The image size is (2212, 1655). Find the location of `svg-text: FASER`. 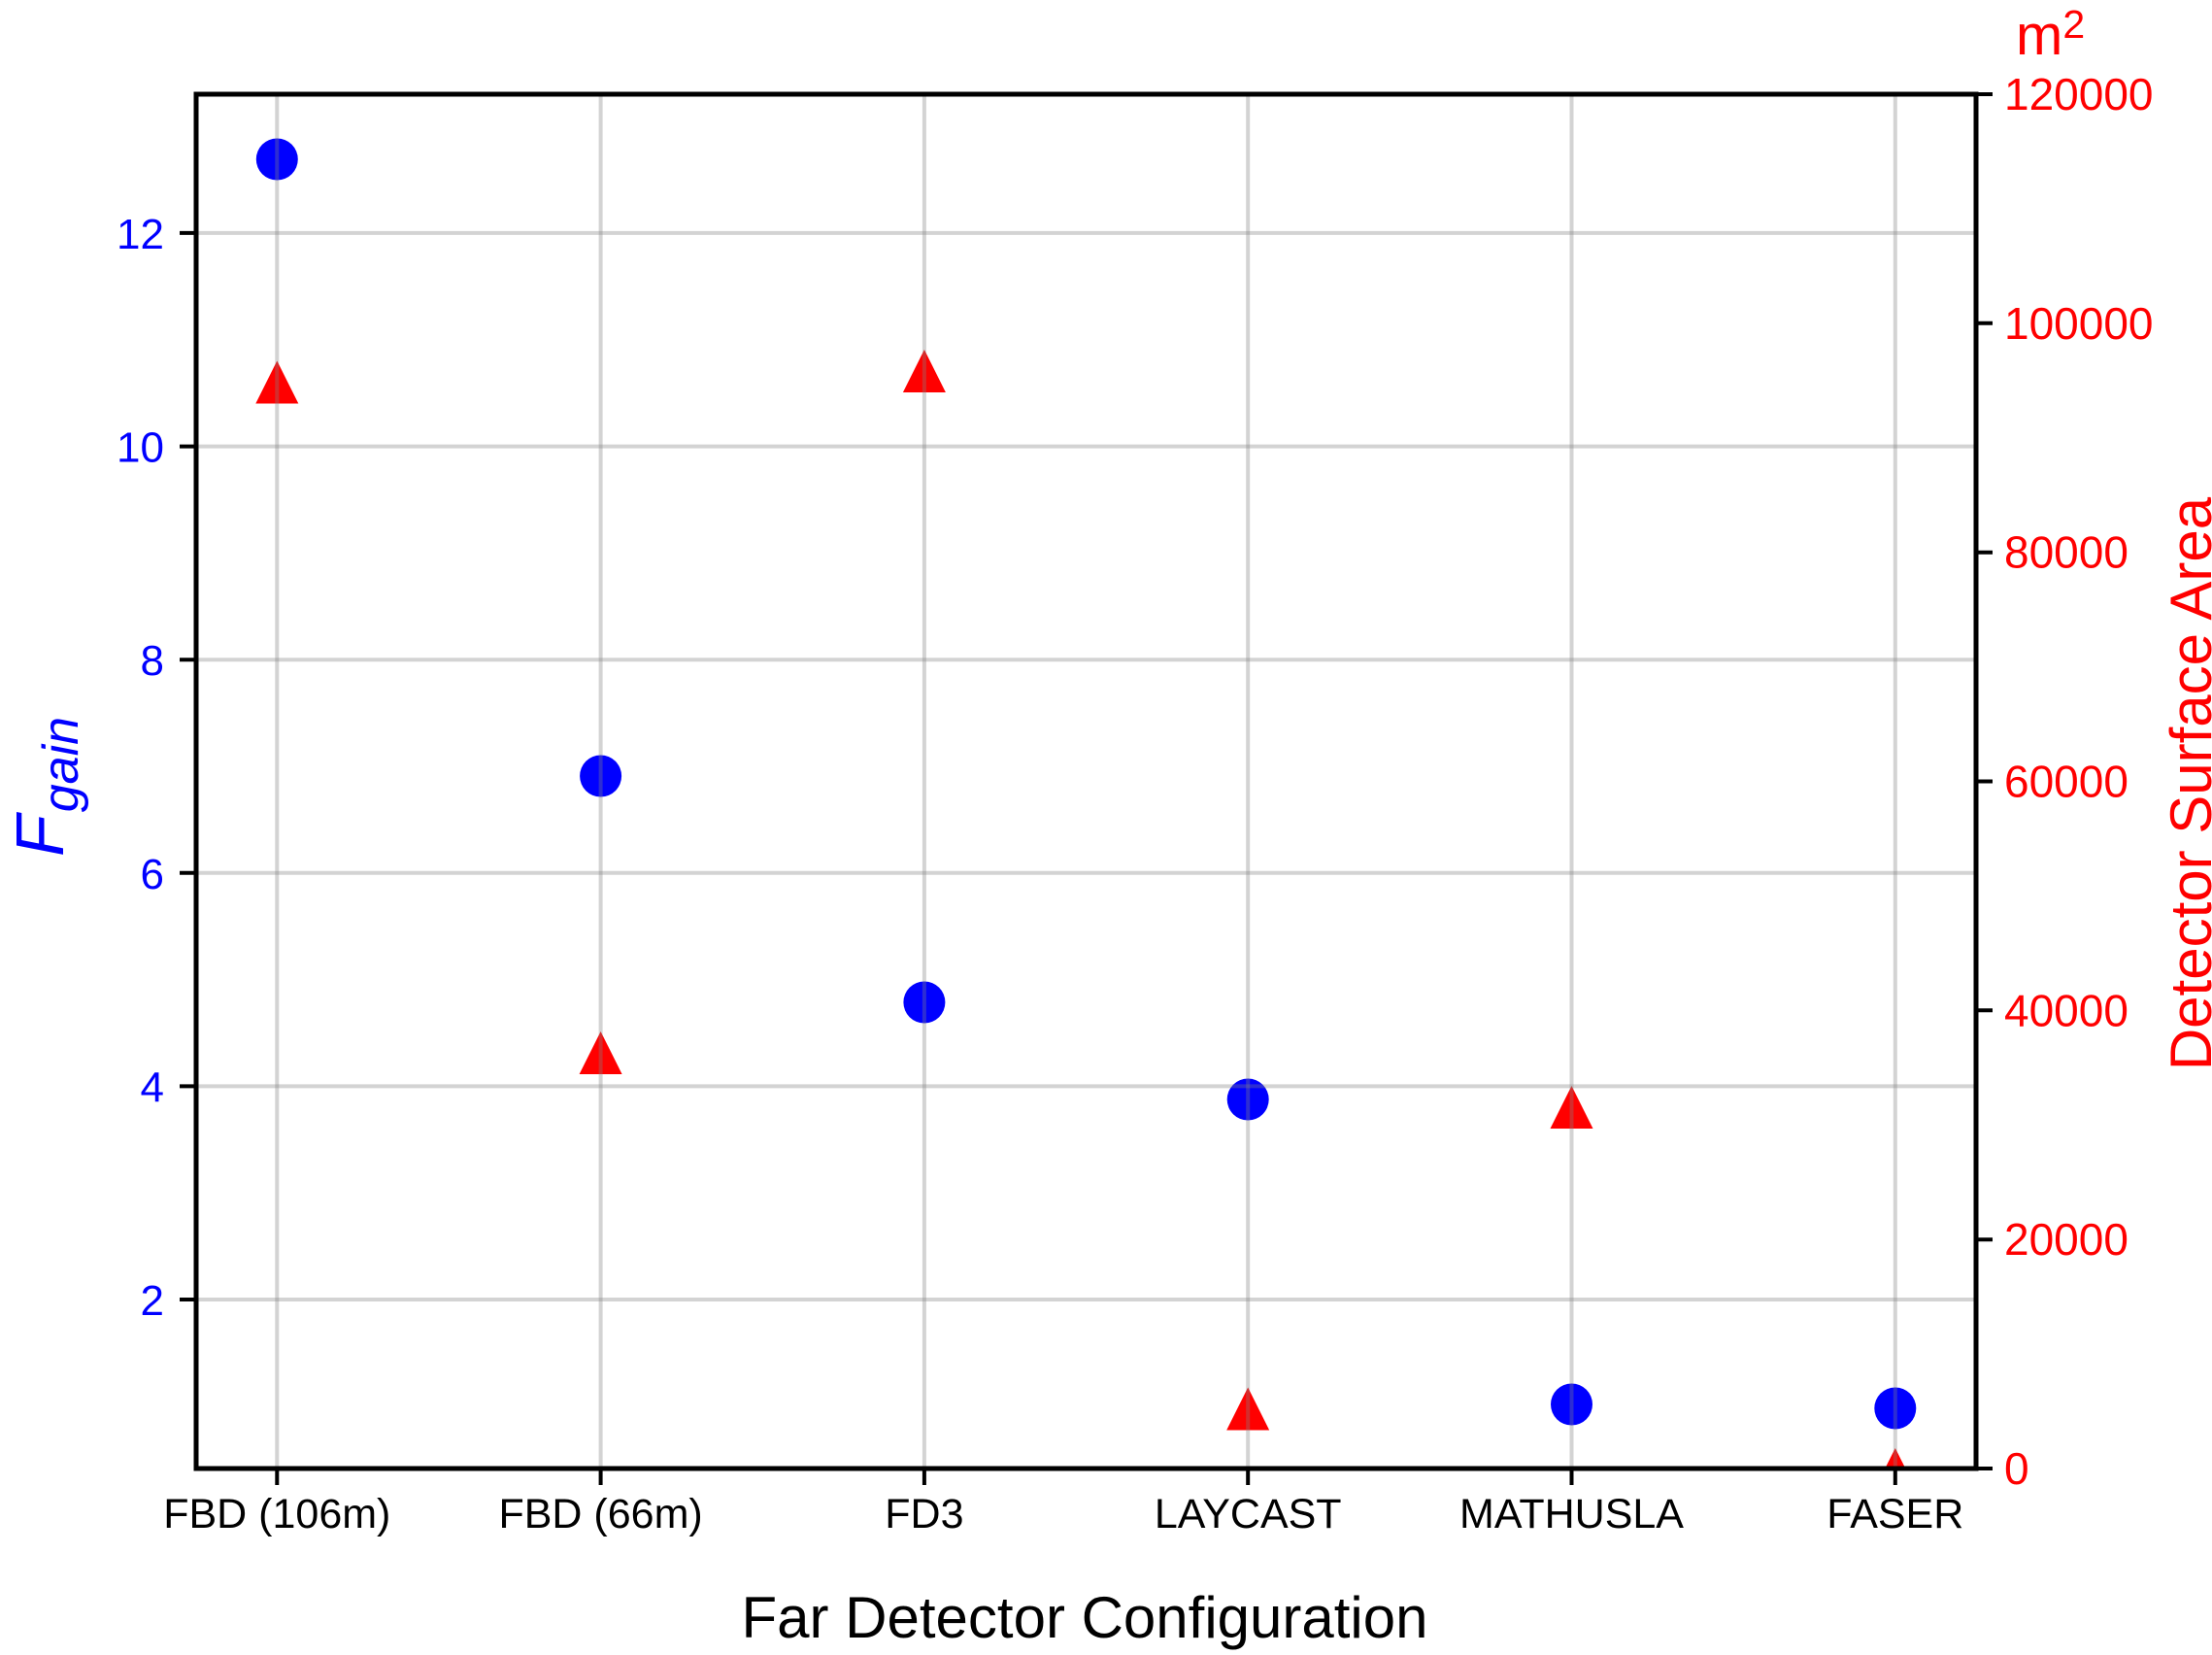

svg-text: FASER is located at coordinates (1895, 1514).